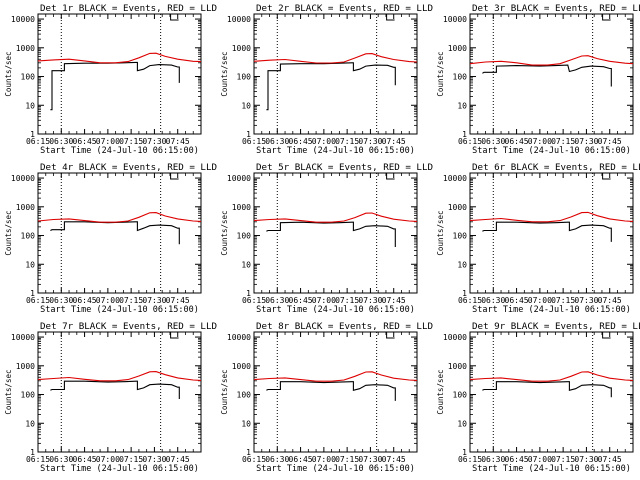 Image resolution: width=640 pixels, height=480 pixels. What do you see at coordinates (128, 8) in the screenshot?
I see `panel-title: Det 1r BLACK = Events, RED = LLD` at bounding box center [128, 8].